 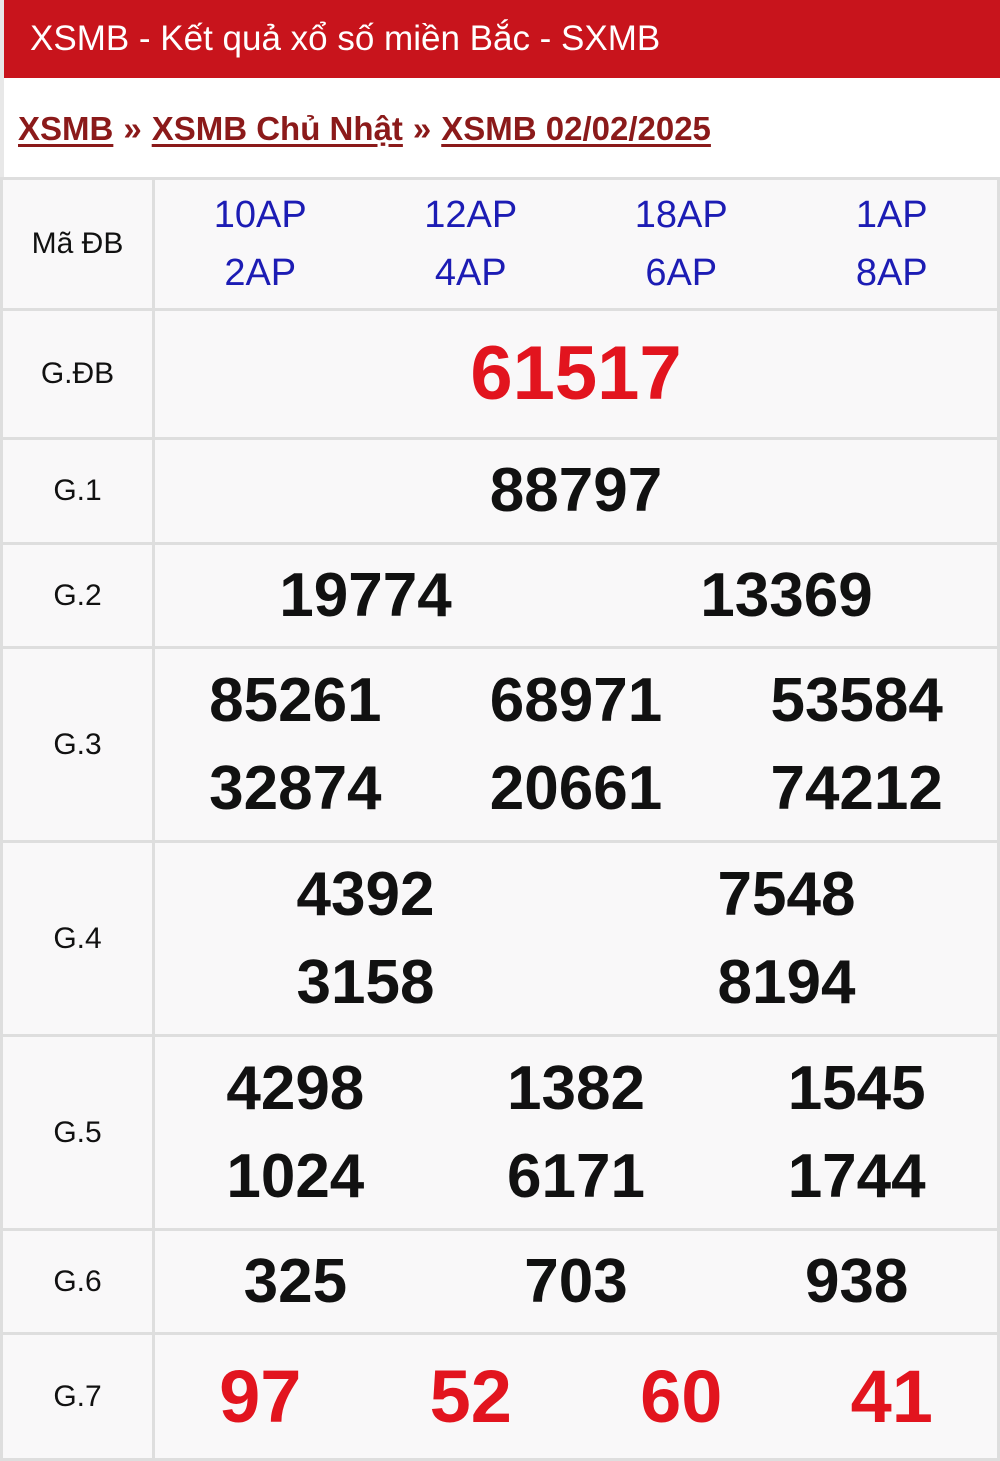 What do you see at coordinates (500, 595) in the screenshot?
I see `prize-row: G.2 19774 13369` at bounding box center [500, 595].